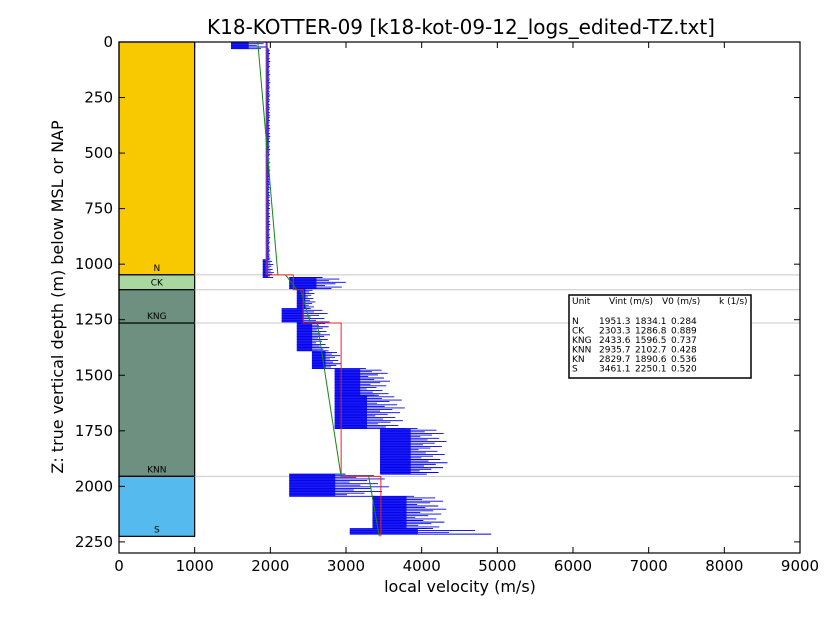 This screenshot has height=630, width=840. What do you see at coordinates (156, 470) in the screenshot?
I see `unit-label-knn: KNN` at bounding box center [156, 470].